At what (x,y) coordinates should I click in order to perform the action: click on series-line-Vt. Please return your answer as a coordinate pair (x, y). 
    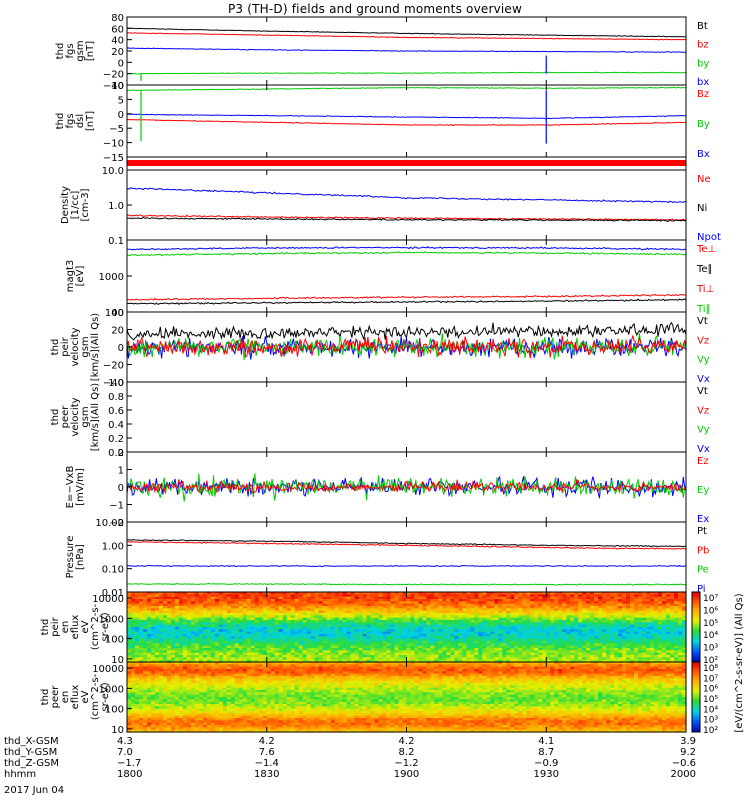
    Looking at the image, I should click on (406, 331).